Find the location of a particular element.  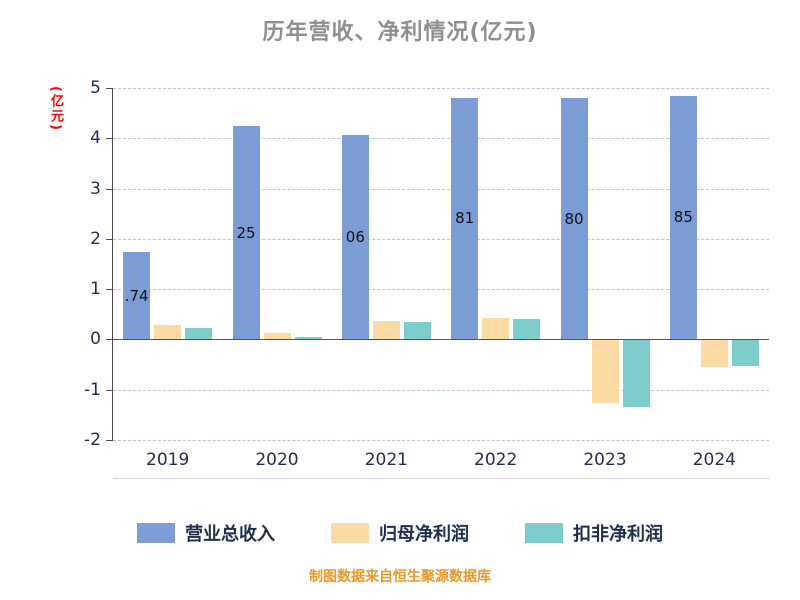

legend-item-deducted-profit: 扣非净利润 is located at coordinates (594, 533).